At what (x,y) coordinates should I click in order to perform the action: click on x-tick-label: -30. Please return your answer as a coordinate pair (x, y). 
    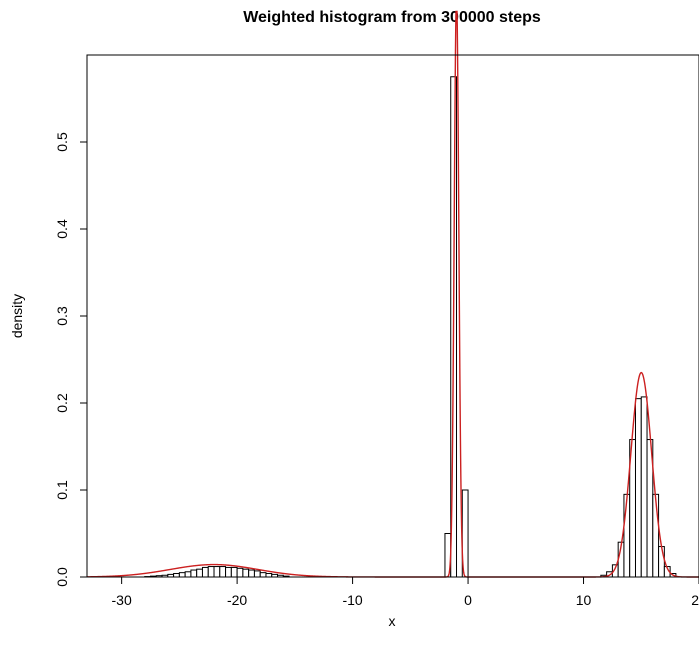
    Looking at the image, I should click on (122, 600).